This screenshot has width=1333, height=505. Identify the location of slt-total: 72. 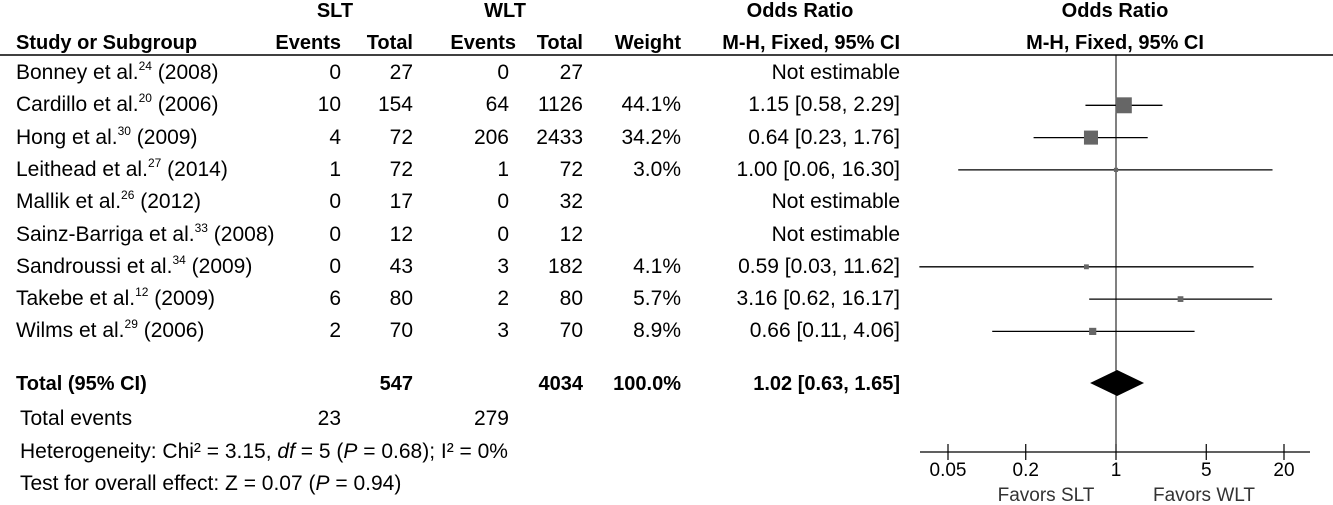
(401, 169).